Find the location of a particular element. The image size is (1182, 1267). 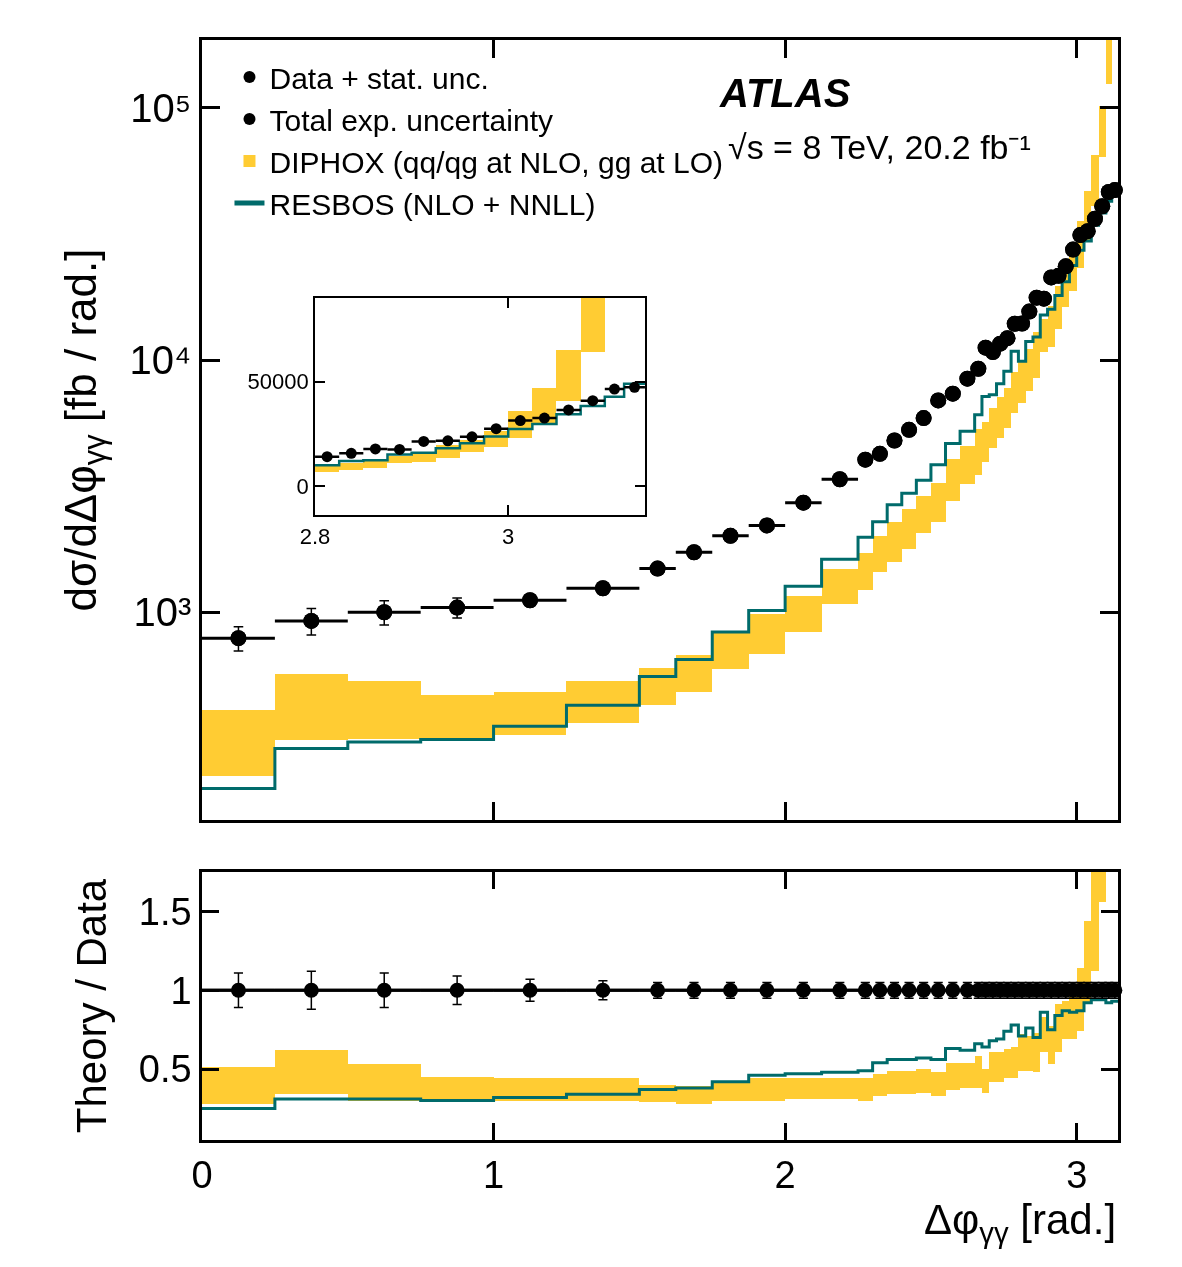

legend-label: Total exp. uncertainty is located at coordinates (411, 120).